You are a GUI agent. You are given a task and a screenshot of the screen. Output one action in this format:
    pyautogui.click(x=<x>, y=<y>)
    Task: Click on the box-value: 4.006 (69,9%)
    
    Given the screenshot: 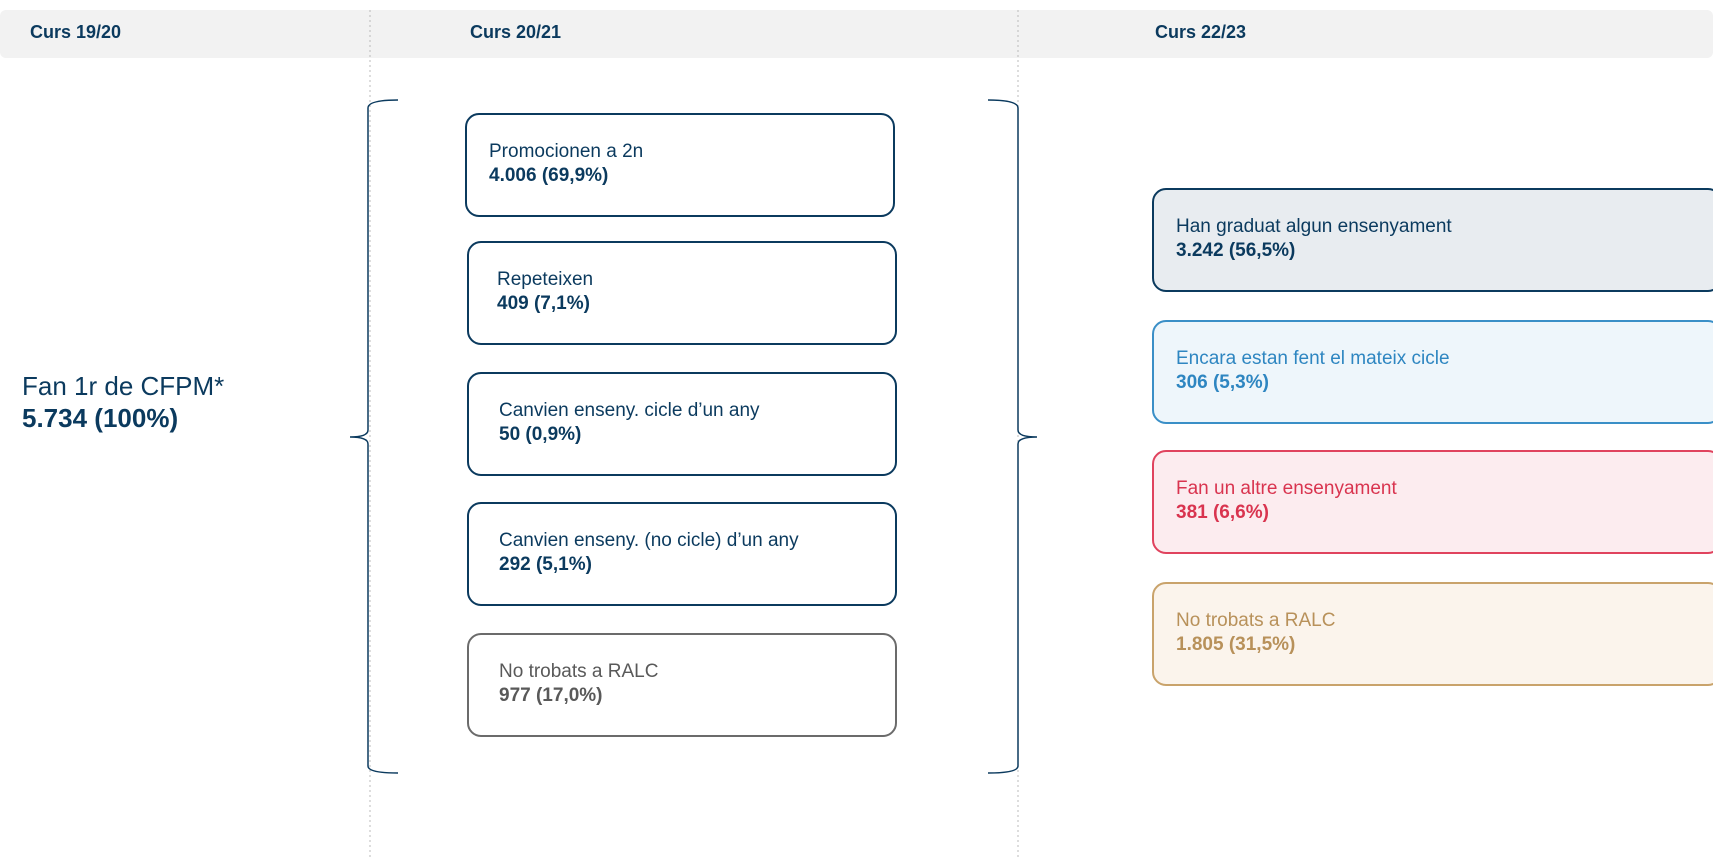 What is the action you would take?
    pyautogui.click(x=549, y=175)
    